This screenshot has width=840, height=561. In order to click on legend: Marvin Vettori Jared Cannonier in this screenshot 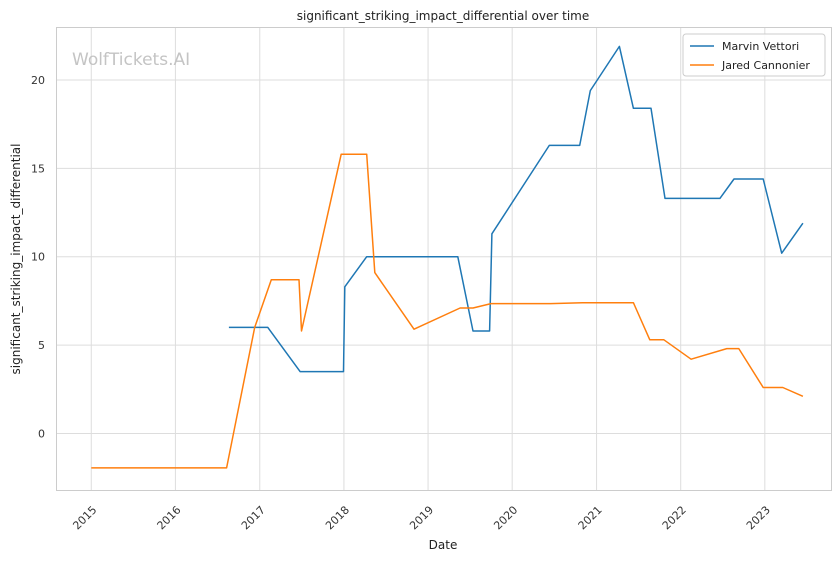, I will do `click(754, 55)`.